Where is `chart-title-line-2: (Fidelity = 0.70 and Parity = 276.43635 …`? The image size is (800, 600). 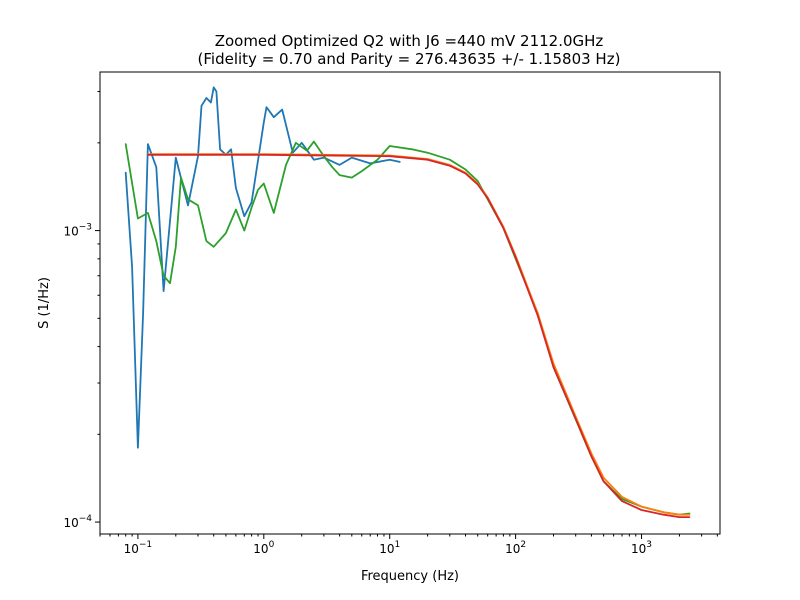
chart-title-line-2: (Fidelity = 0.70 and Parity = 276.43635 … is located at coordinates (409, 59).